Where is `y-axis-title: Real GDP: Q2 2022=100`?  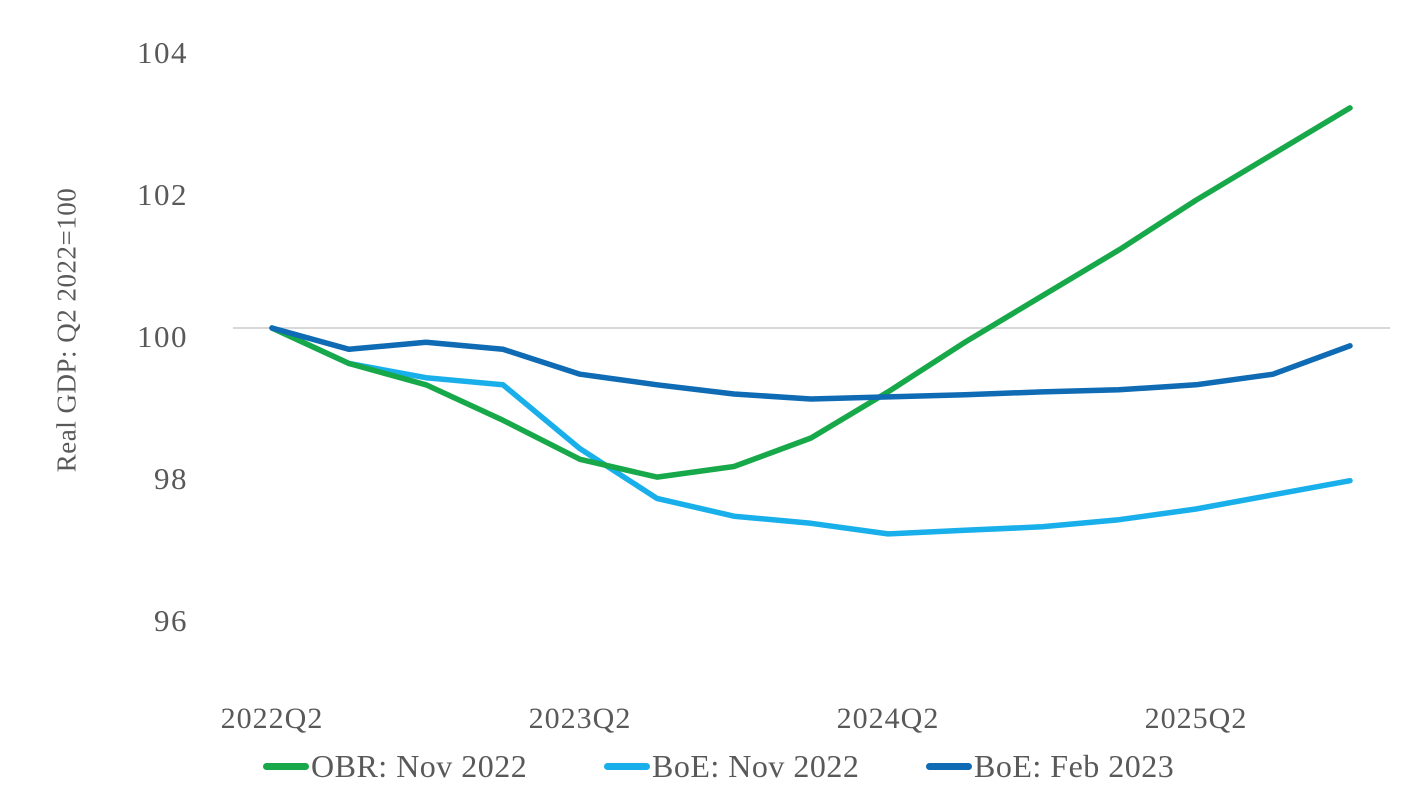 y-axis-title: Real GDP: Q2 2022=100 is located at coordinates (66, 330).